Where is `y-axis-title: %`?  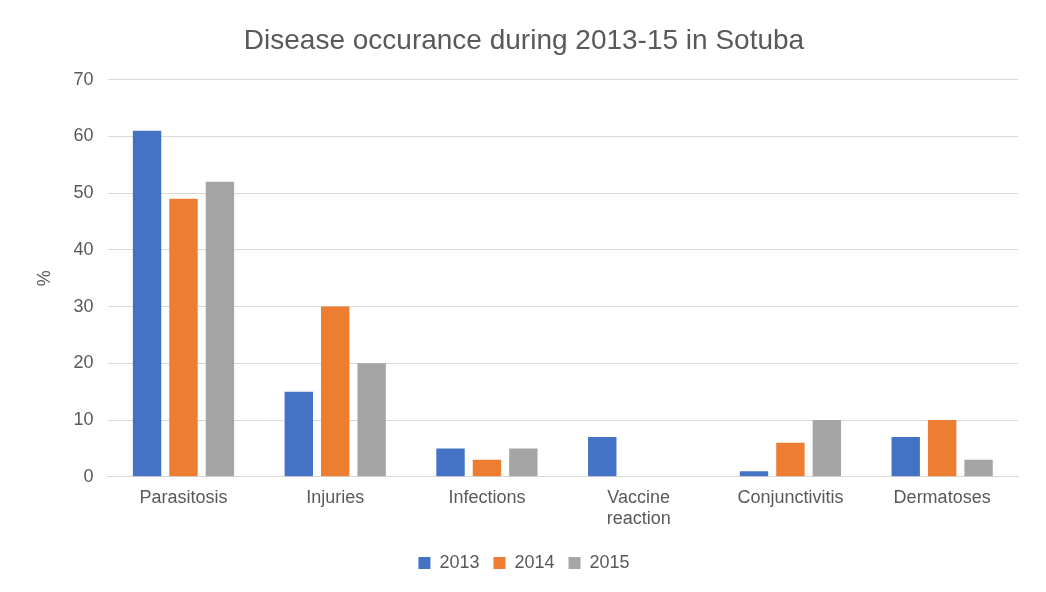 y-axis-title: % is located at coordinates (43, 278).